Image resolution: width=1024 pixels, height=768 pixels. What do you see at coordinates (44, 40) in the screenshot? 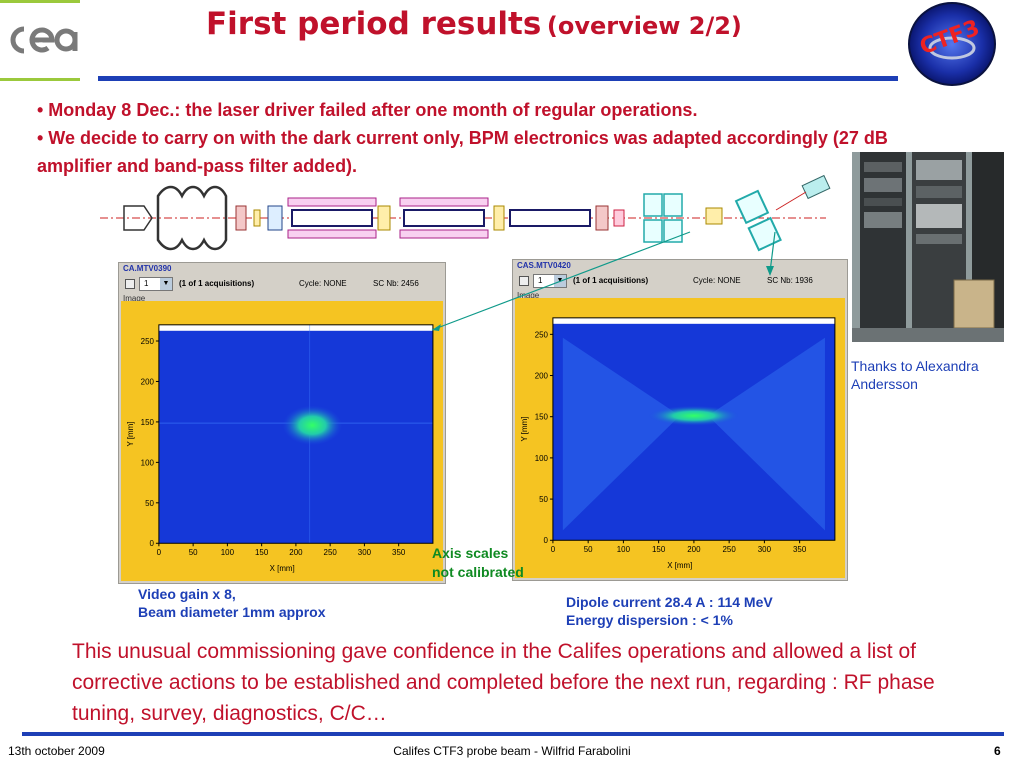
I see `cea-logo-mark: cea` at bounding box center [44, 40].